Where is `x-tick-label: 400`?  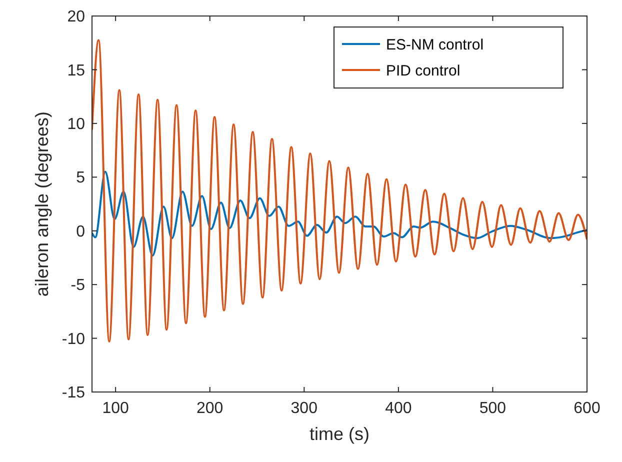 x-tick-label: 400 is located at coordinates (398, 408).